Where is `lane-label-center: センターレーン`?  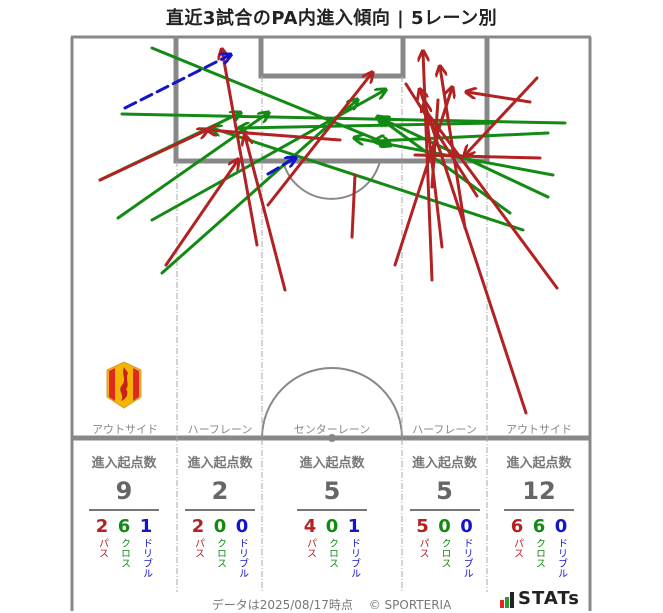 lane-label-center: センターレーン is located at coordinates (332, 429).